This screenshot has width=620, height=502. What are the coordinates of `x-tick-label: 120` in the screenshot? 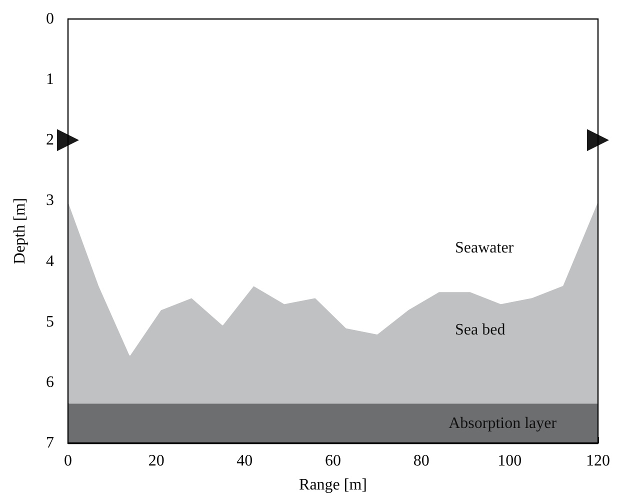 It's located at (598, 461).